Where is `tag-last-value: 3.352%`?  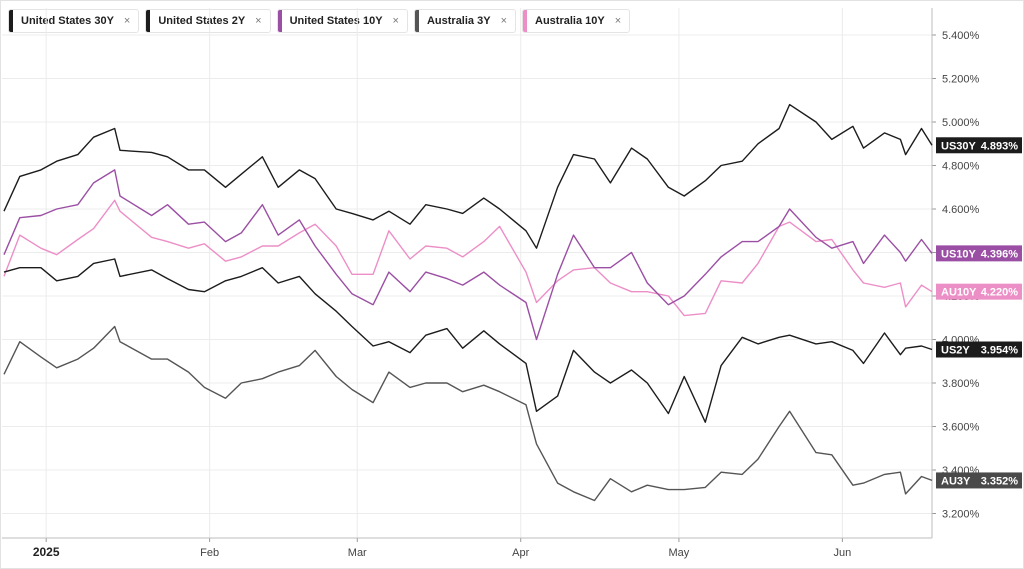
tag-last-value: 3.352% is located at coordinates (1000, 481).